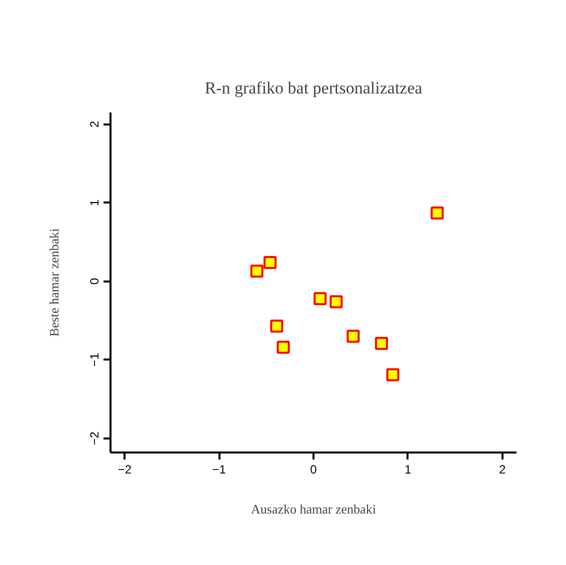 The image size is (566, 565). What do you see at coordinates (313, 509) in the screenshot?
I see `x-axis-title: Ausazko hamar zenbaki` at bounding box center [313, 509].